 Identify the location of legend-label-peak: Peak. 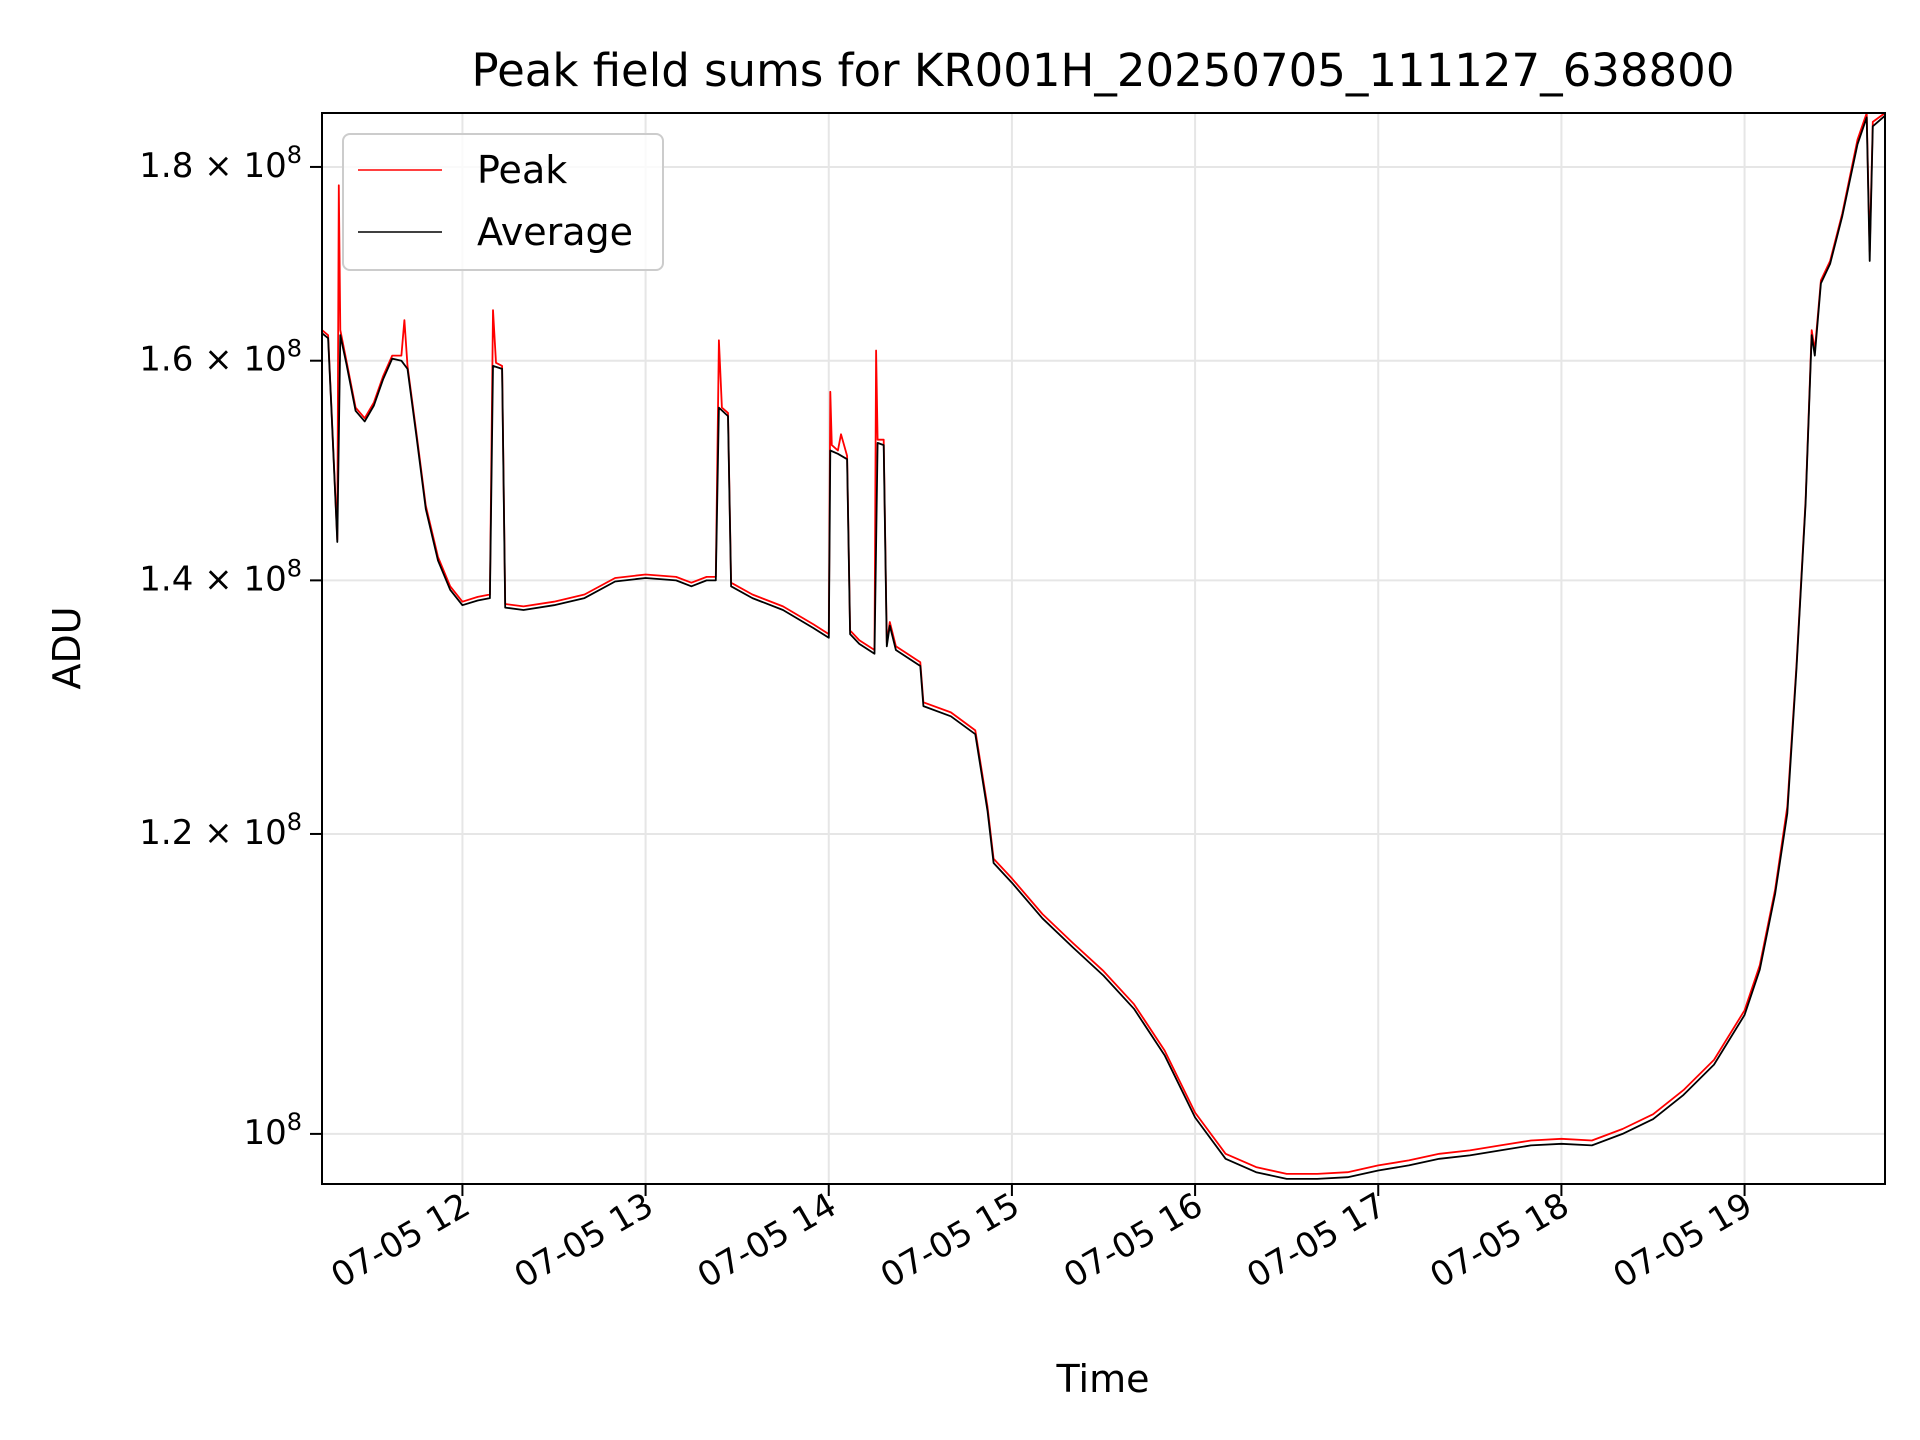
(522, 170).